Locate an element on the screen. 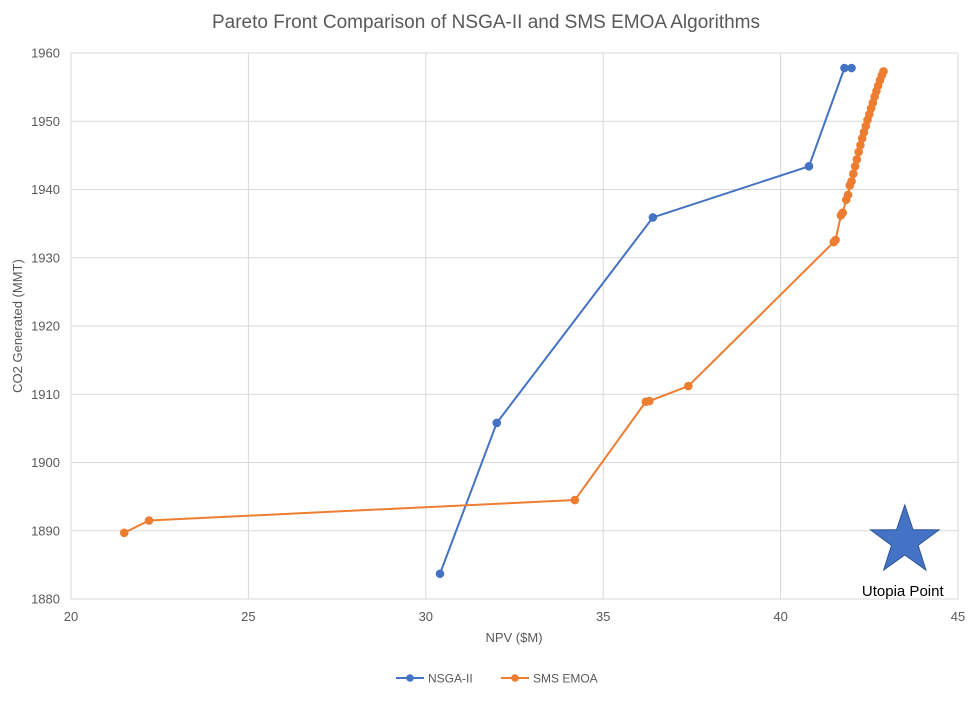  utopia-point-label: Utopia Point is located at coordinates (903, 591).